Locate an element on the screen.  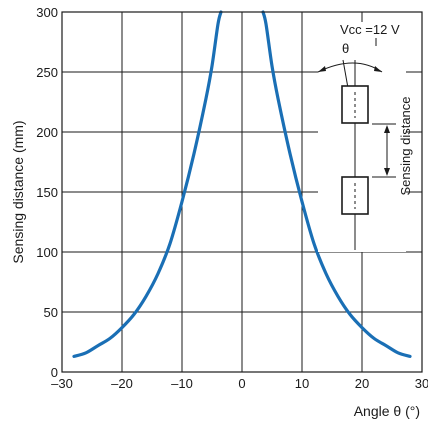
angle-arc-arrow-left is located at coordinates (322, 69).